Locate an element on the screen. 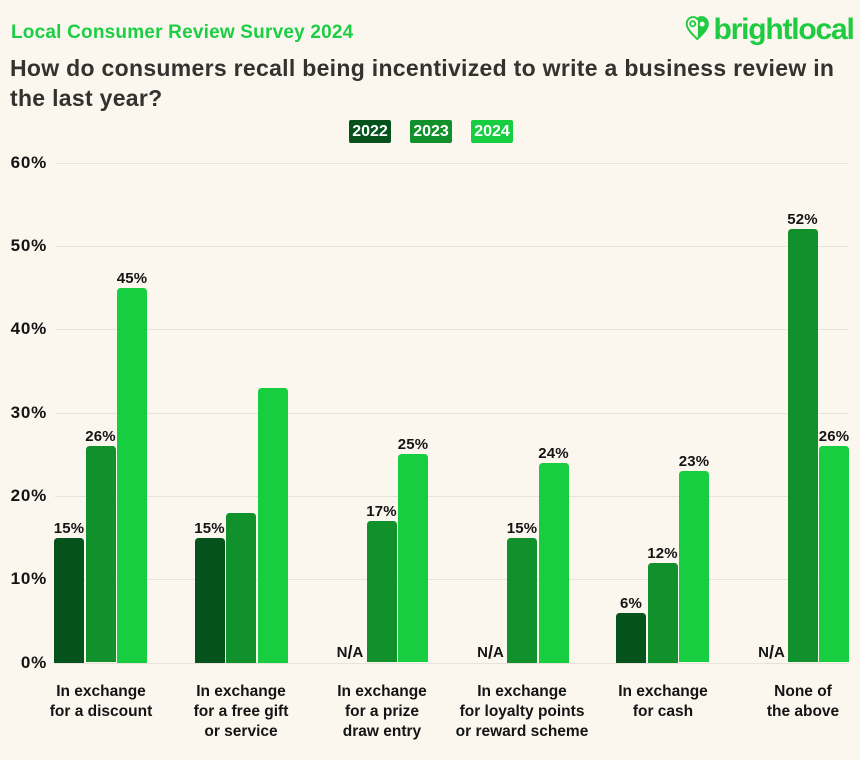  svg-text: brightlocal is located at coordinates (784, 30).